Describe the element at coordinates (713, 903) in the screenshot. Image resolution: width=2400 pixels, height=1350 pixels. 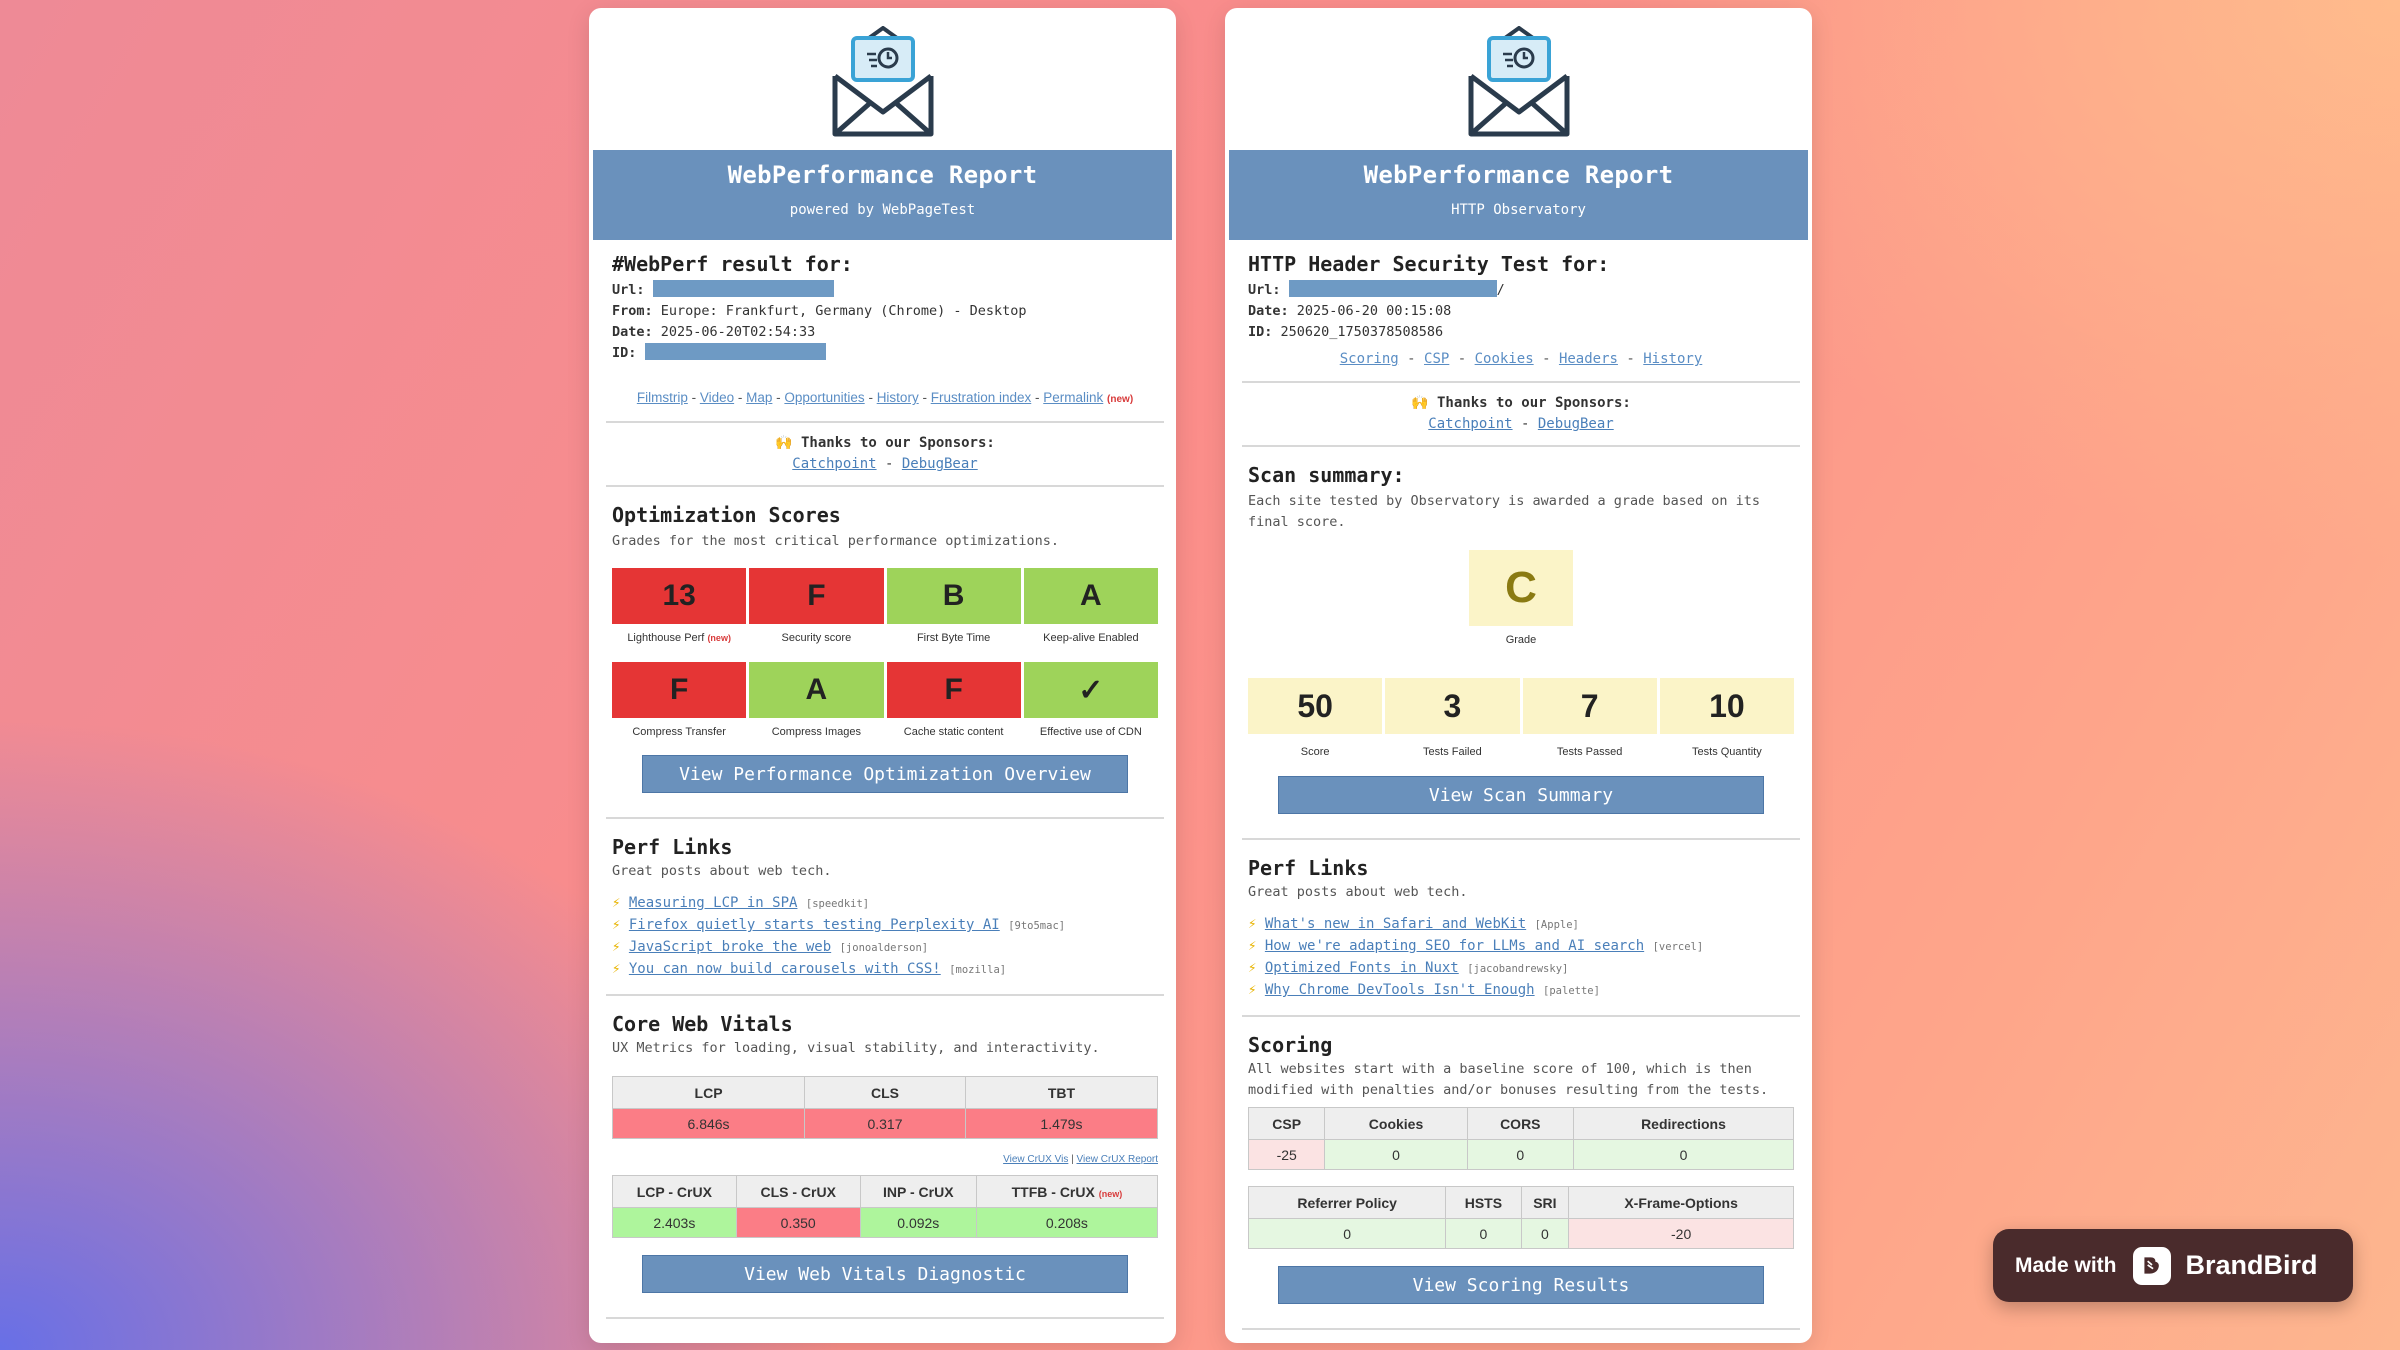
I see `perf-link: Measuring LCP in SPA` at that location.